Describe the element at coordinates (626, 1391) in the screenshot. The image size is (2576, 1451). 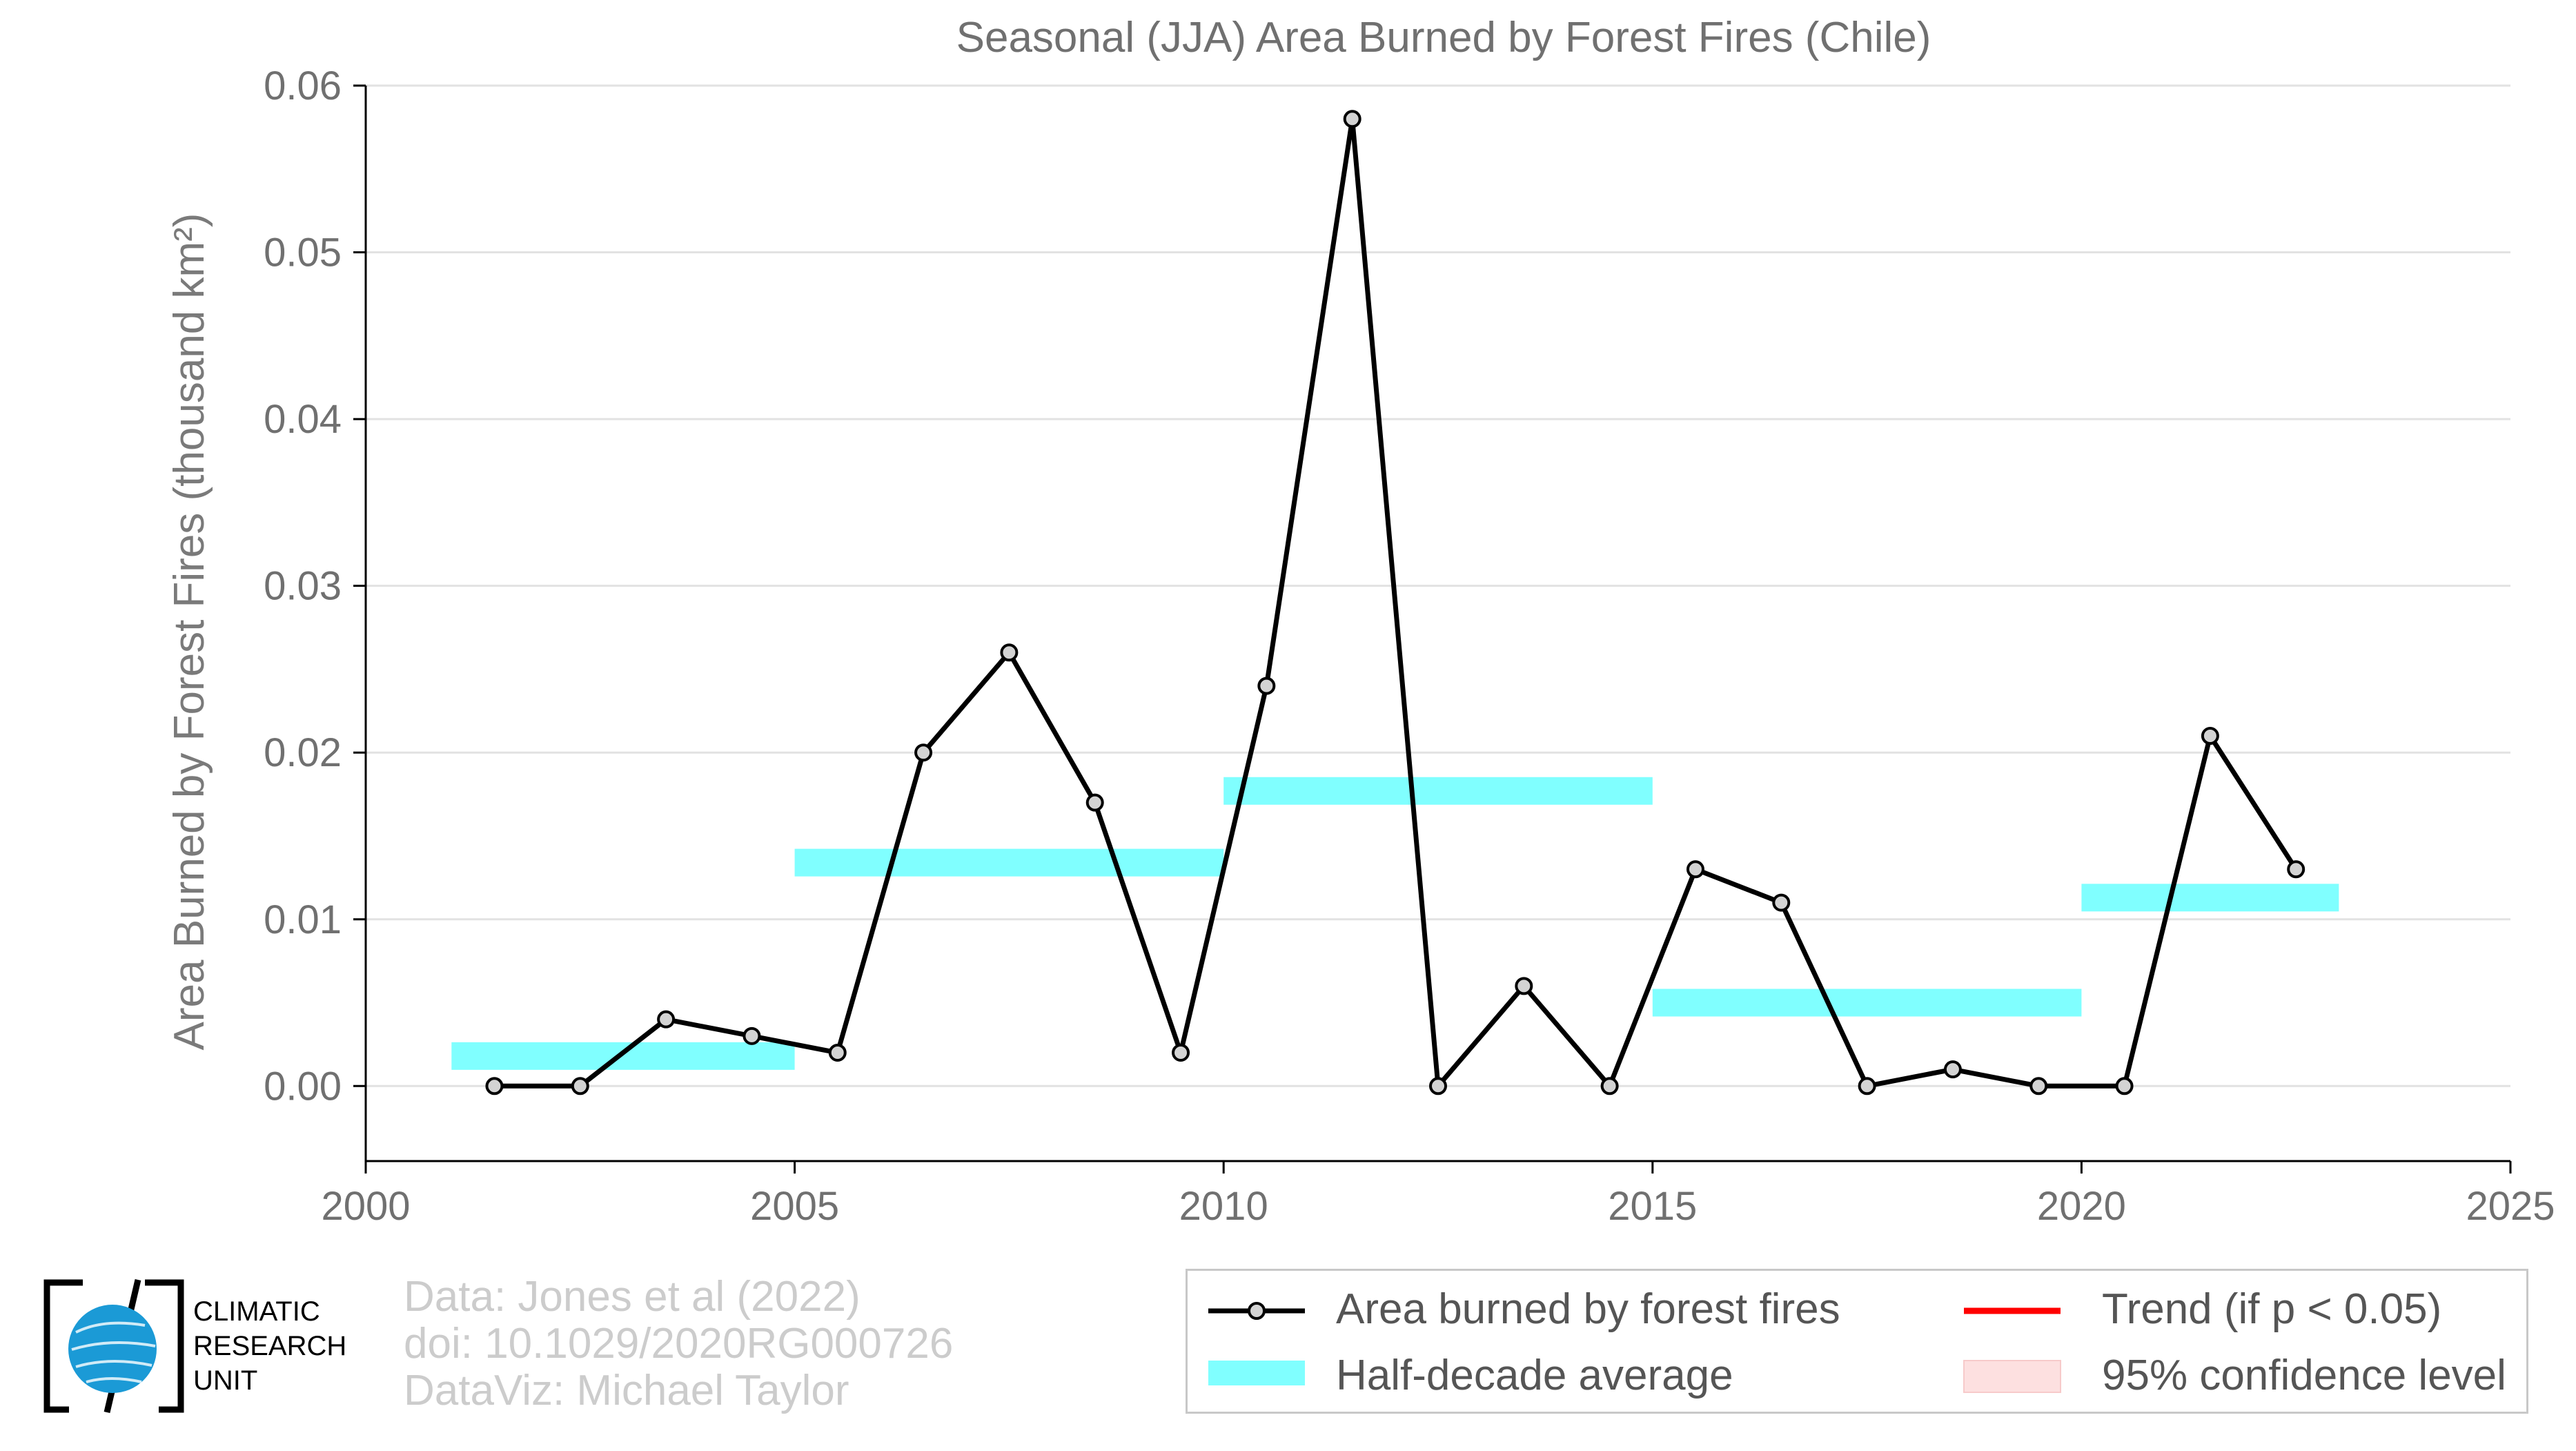
I see `credit-dataviz: DataViz: Michael Taylor` at that location.